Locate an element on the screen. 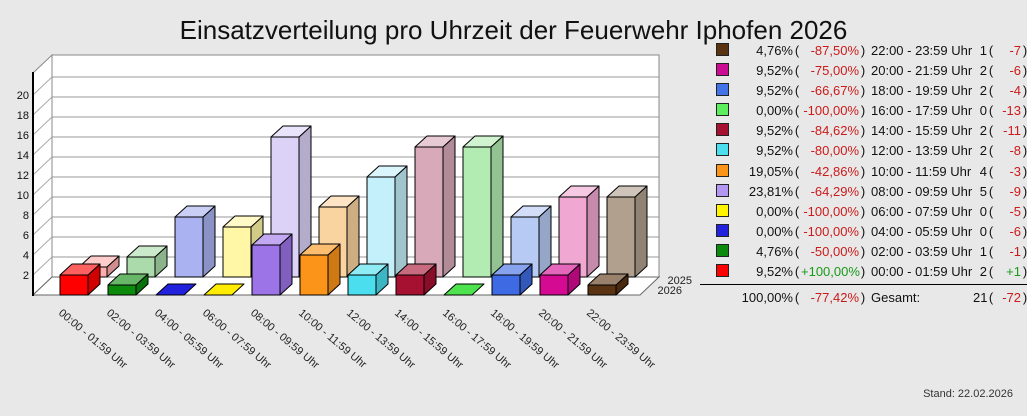 This screenshot has height=416, width=1027. legend-change-percent: -80,00% is located at coordinates (834, 151).